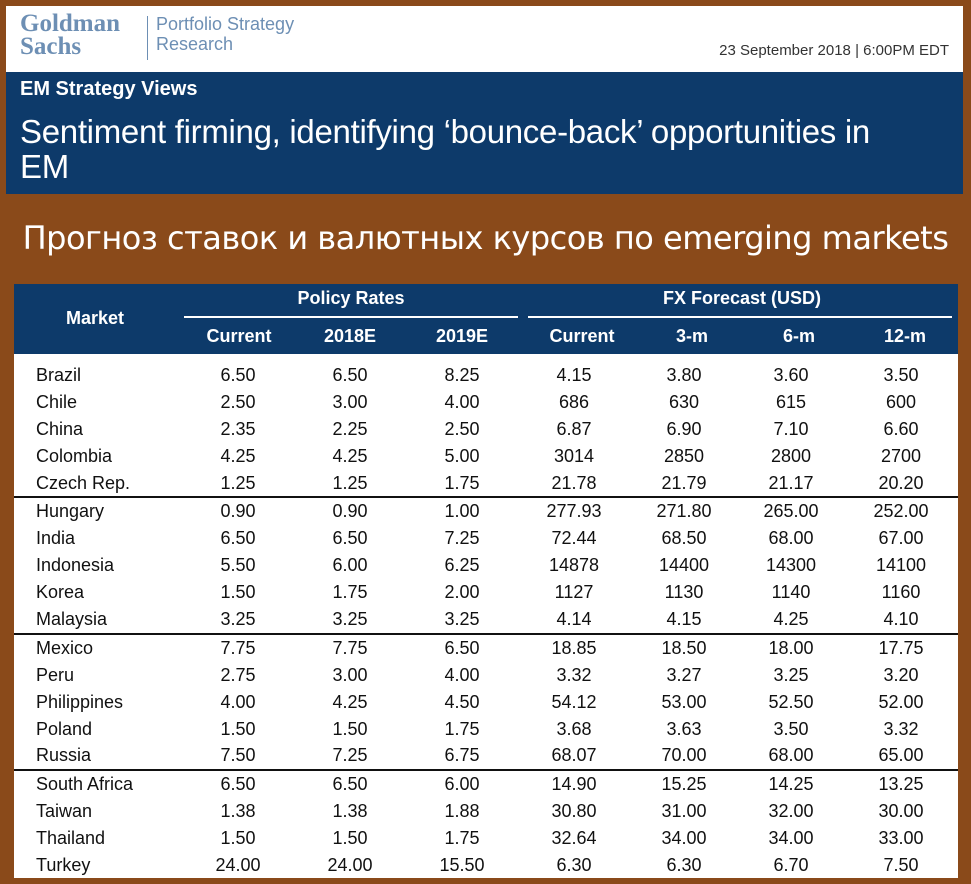 The image size is (971, 884). Describe the element at coordinates (56, 538) in the screenshot. I see `market-name-cell: India` at that location.